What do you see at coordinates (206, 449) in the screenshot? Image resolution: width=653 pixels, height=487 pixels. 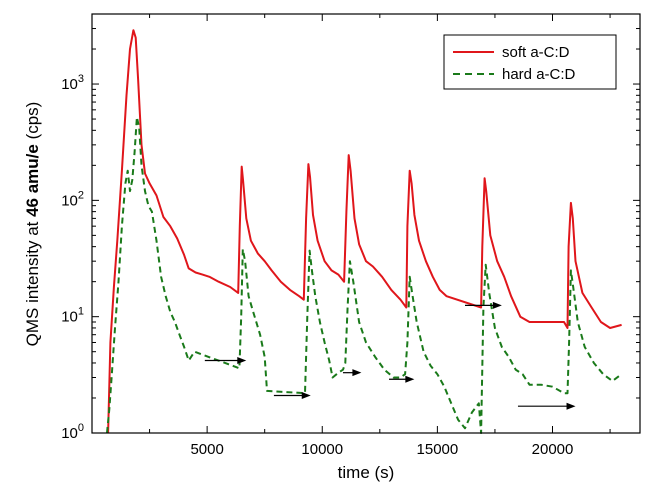 I see `x-tick-label: 5000` at bounding box center [206, 449].